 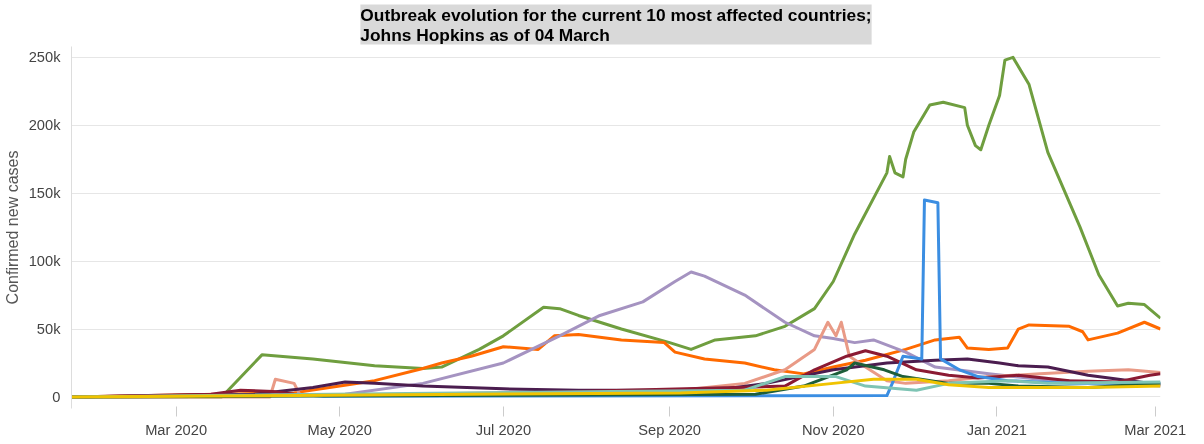 I want to click on x-tick-label: Jul 2020, so click(x=503, y=429).